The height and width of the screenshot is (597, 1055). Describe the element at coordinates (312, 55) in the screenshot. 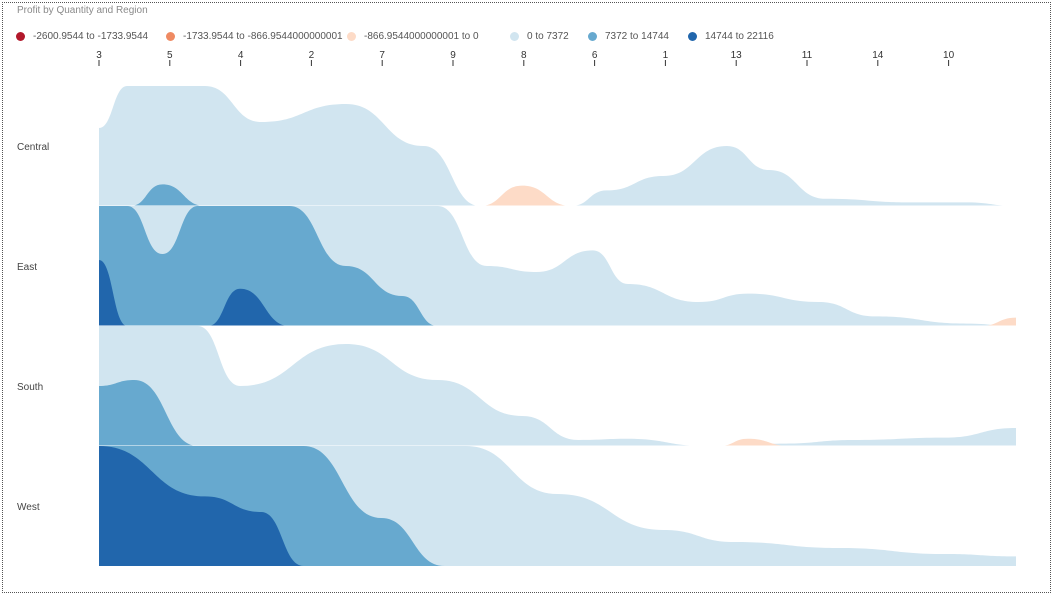

I see `x-tick-label: 2` at that location.